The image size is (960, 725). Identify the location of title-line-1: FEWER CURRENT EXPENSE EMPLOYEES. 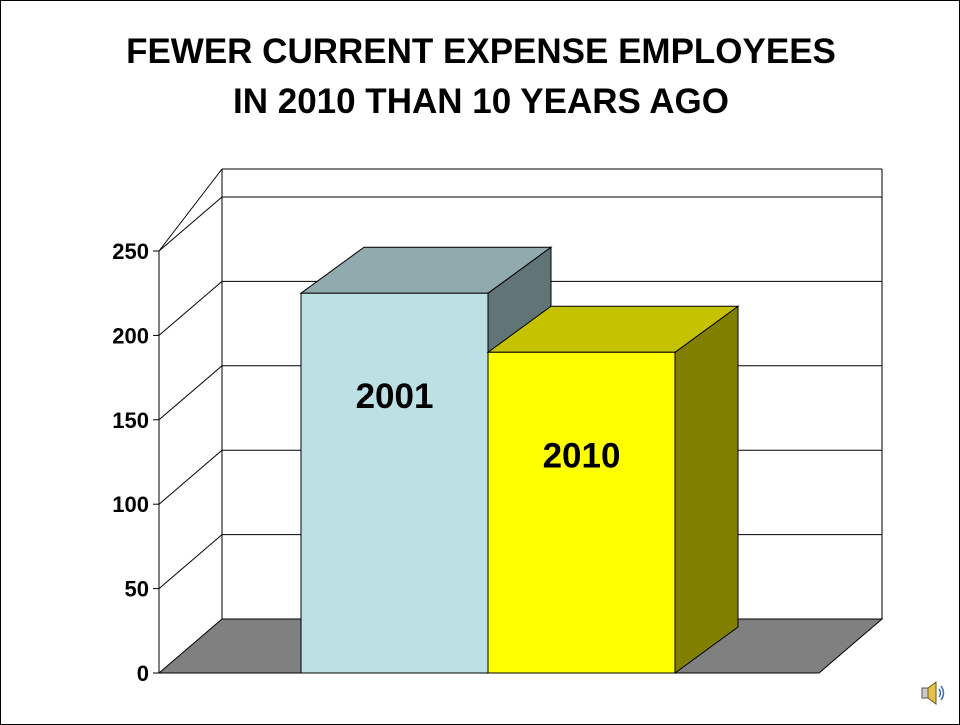
(481, 51).